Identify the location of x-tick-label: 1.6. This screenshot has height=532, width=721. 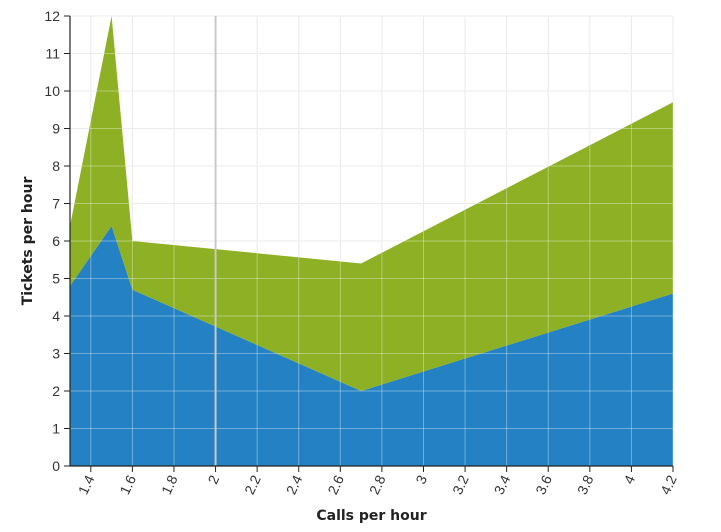
(127, 484).